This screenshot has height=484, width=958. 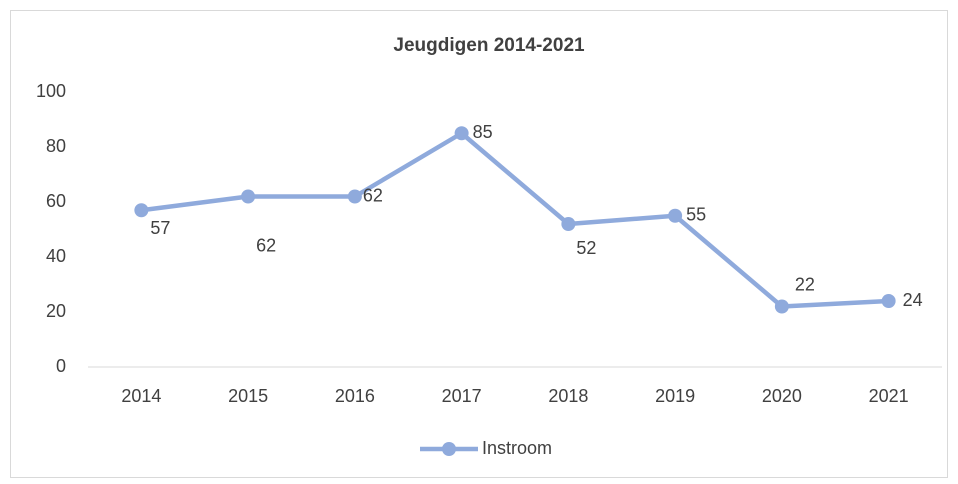 I want to click on data-label: 85, so click(x=483, y=132).